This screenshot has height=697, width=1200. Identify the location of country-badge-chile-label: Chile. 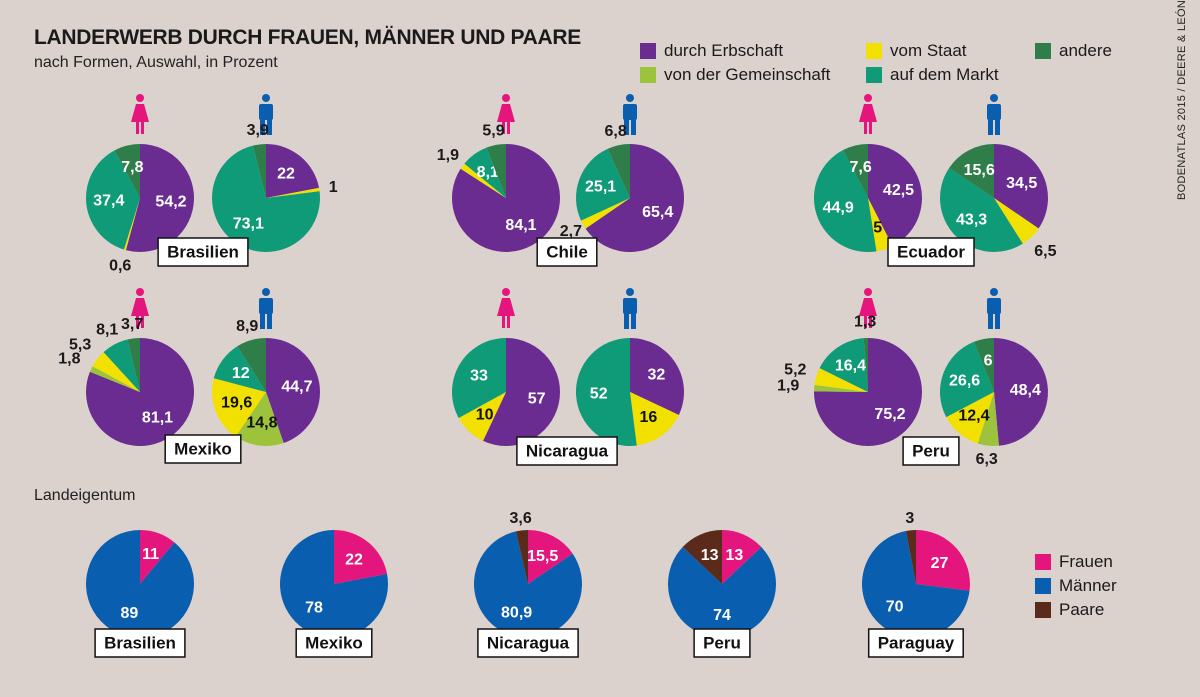
(567, 252).